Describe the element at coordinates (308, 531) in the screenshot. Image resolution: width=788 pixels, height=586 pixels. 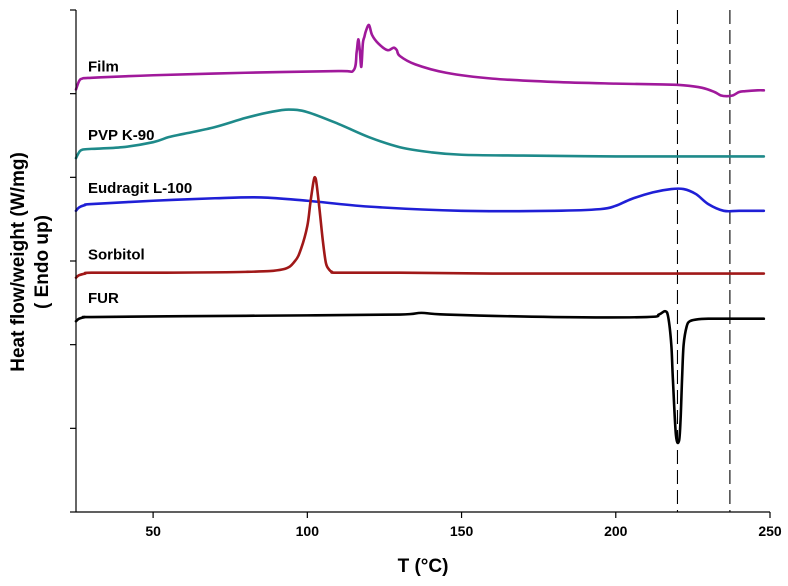
I see `x-tick-label-100: 100` at that location.